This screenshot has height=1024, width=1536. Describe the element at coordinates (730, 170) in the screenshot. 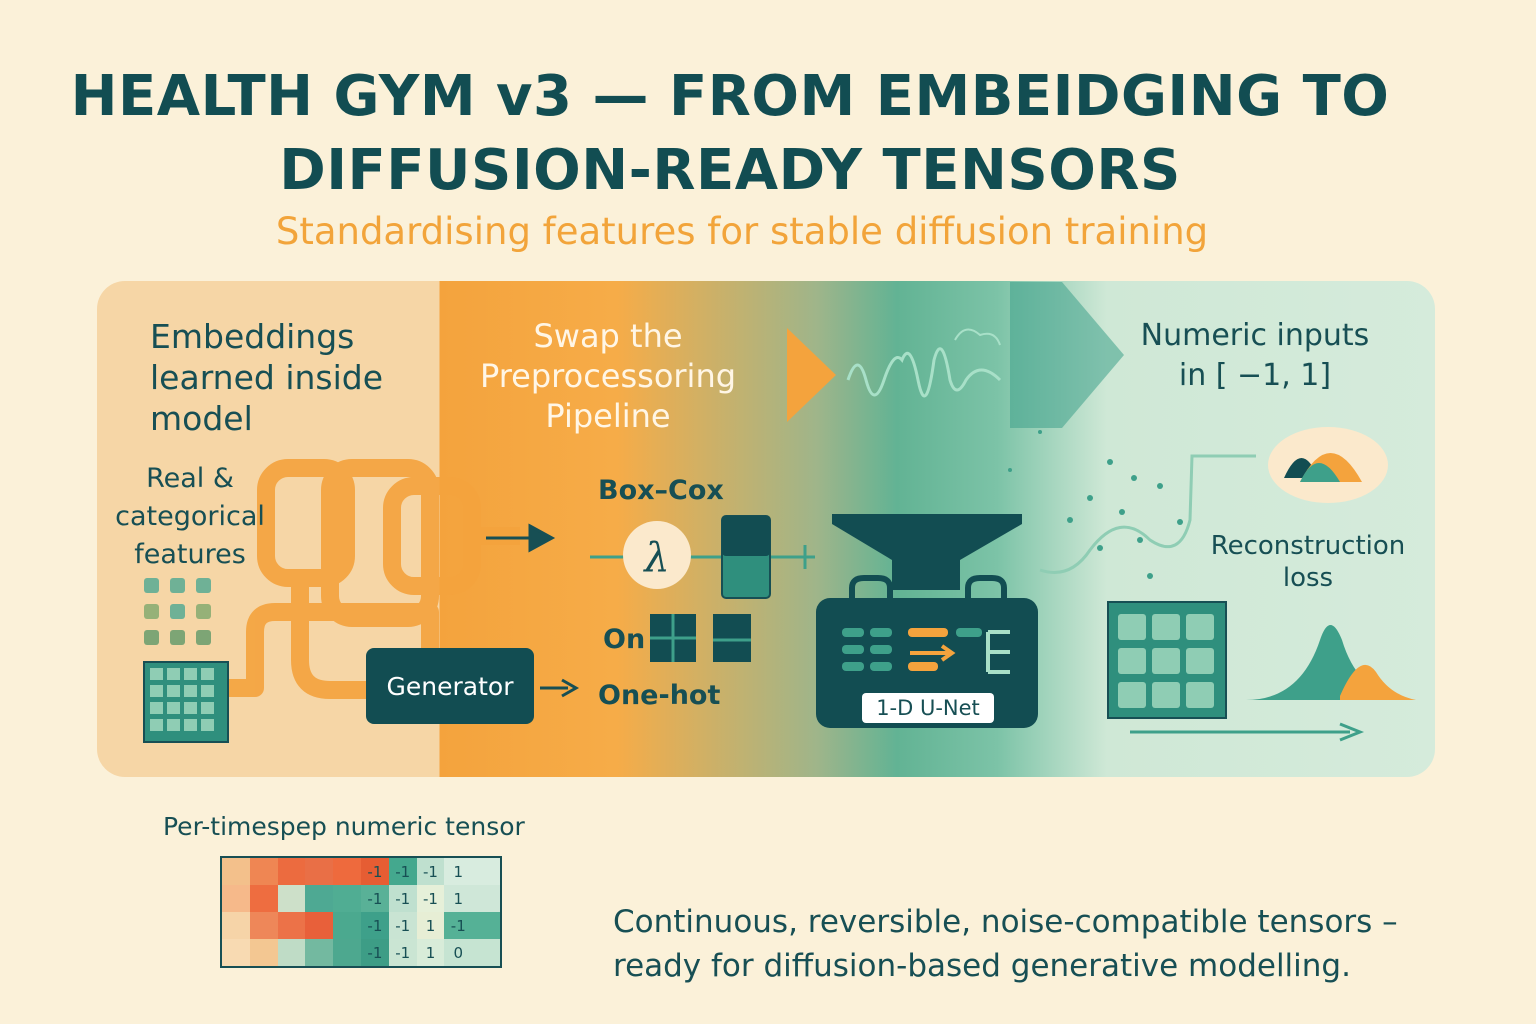

I see `title-line-2: DIFFUSION-READY TENSORS` at that location.